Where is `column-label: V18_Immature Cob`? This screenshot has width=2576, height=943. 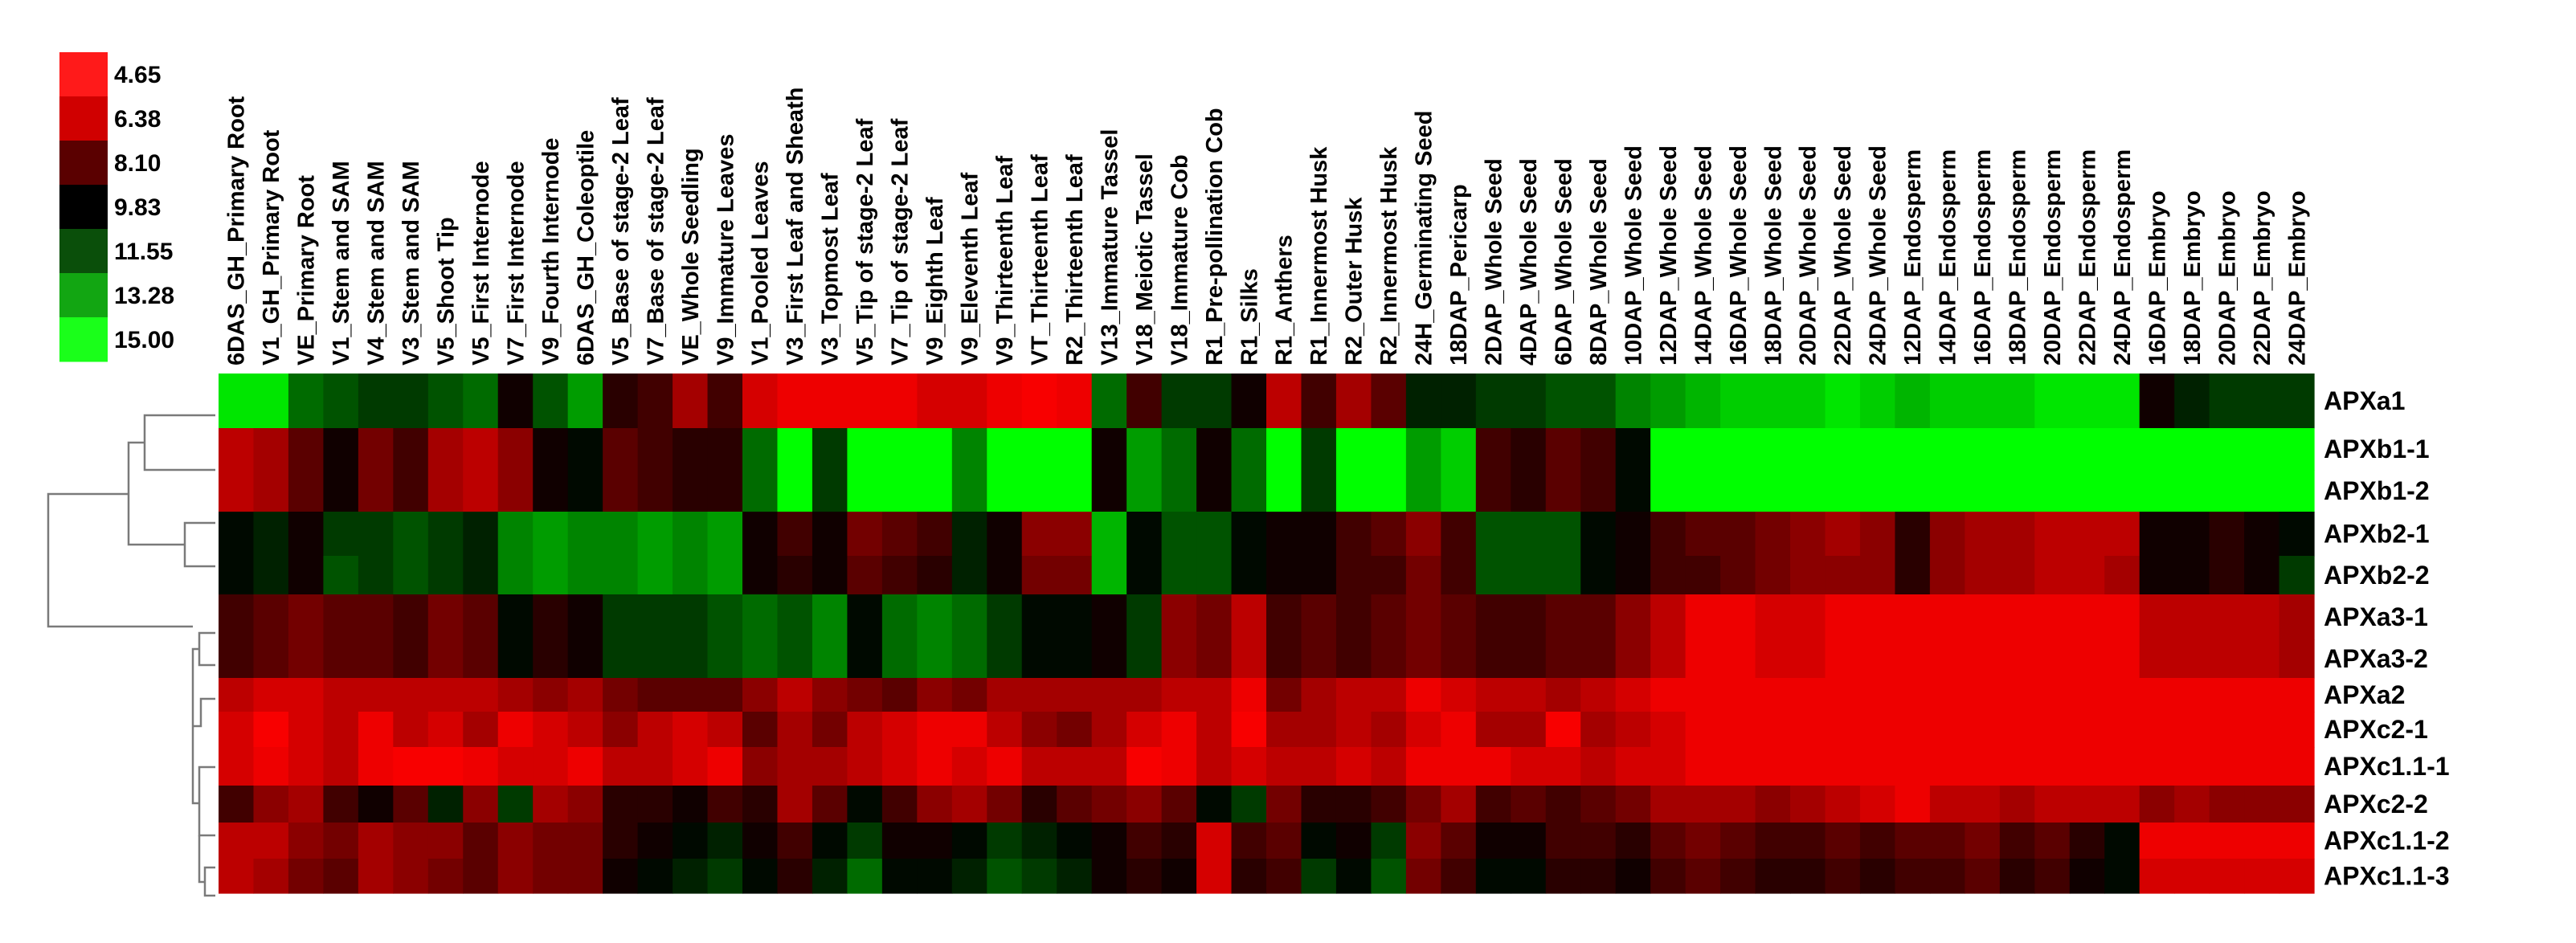
column-label: V18_Immature Cob is located at coordinates (1179, 260).